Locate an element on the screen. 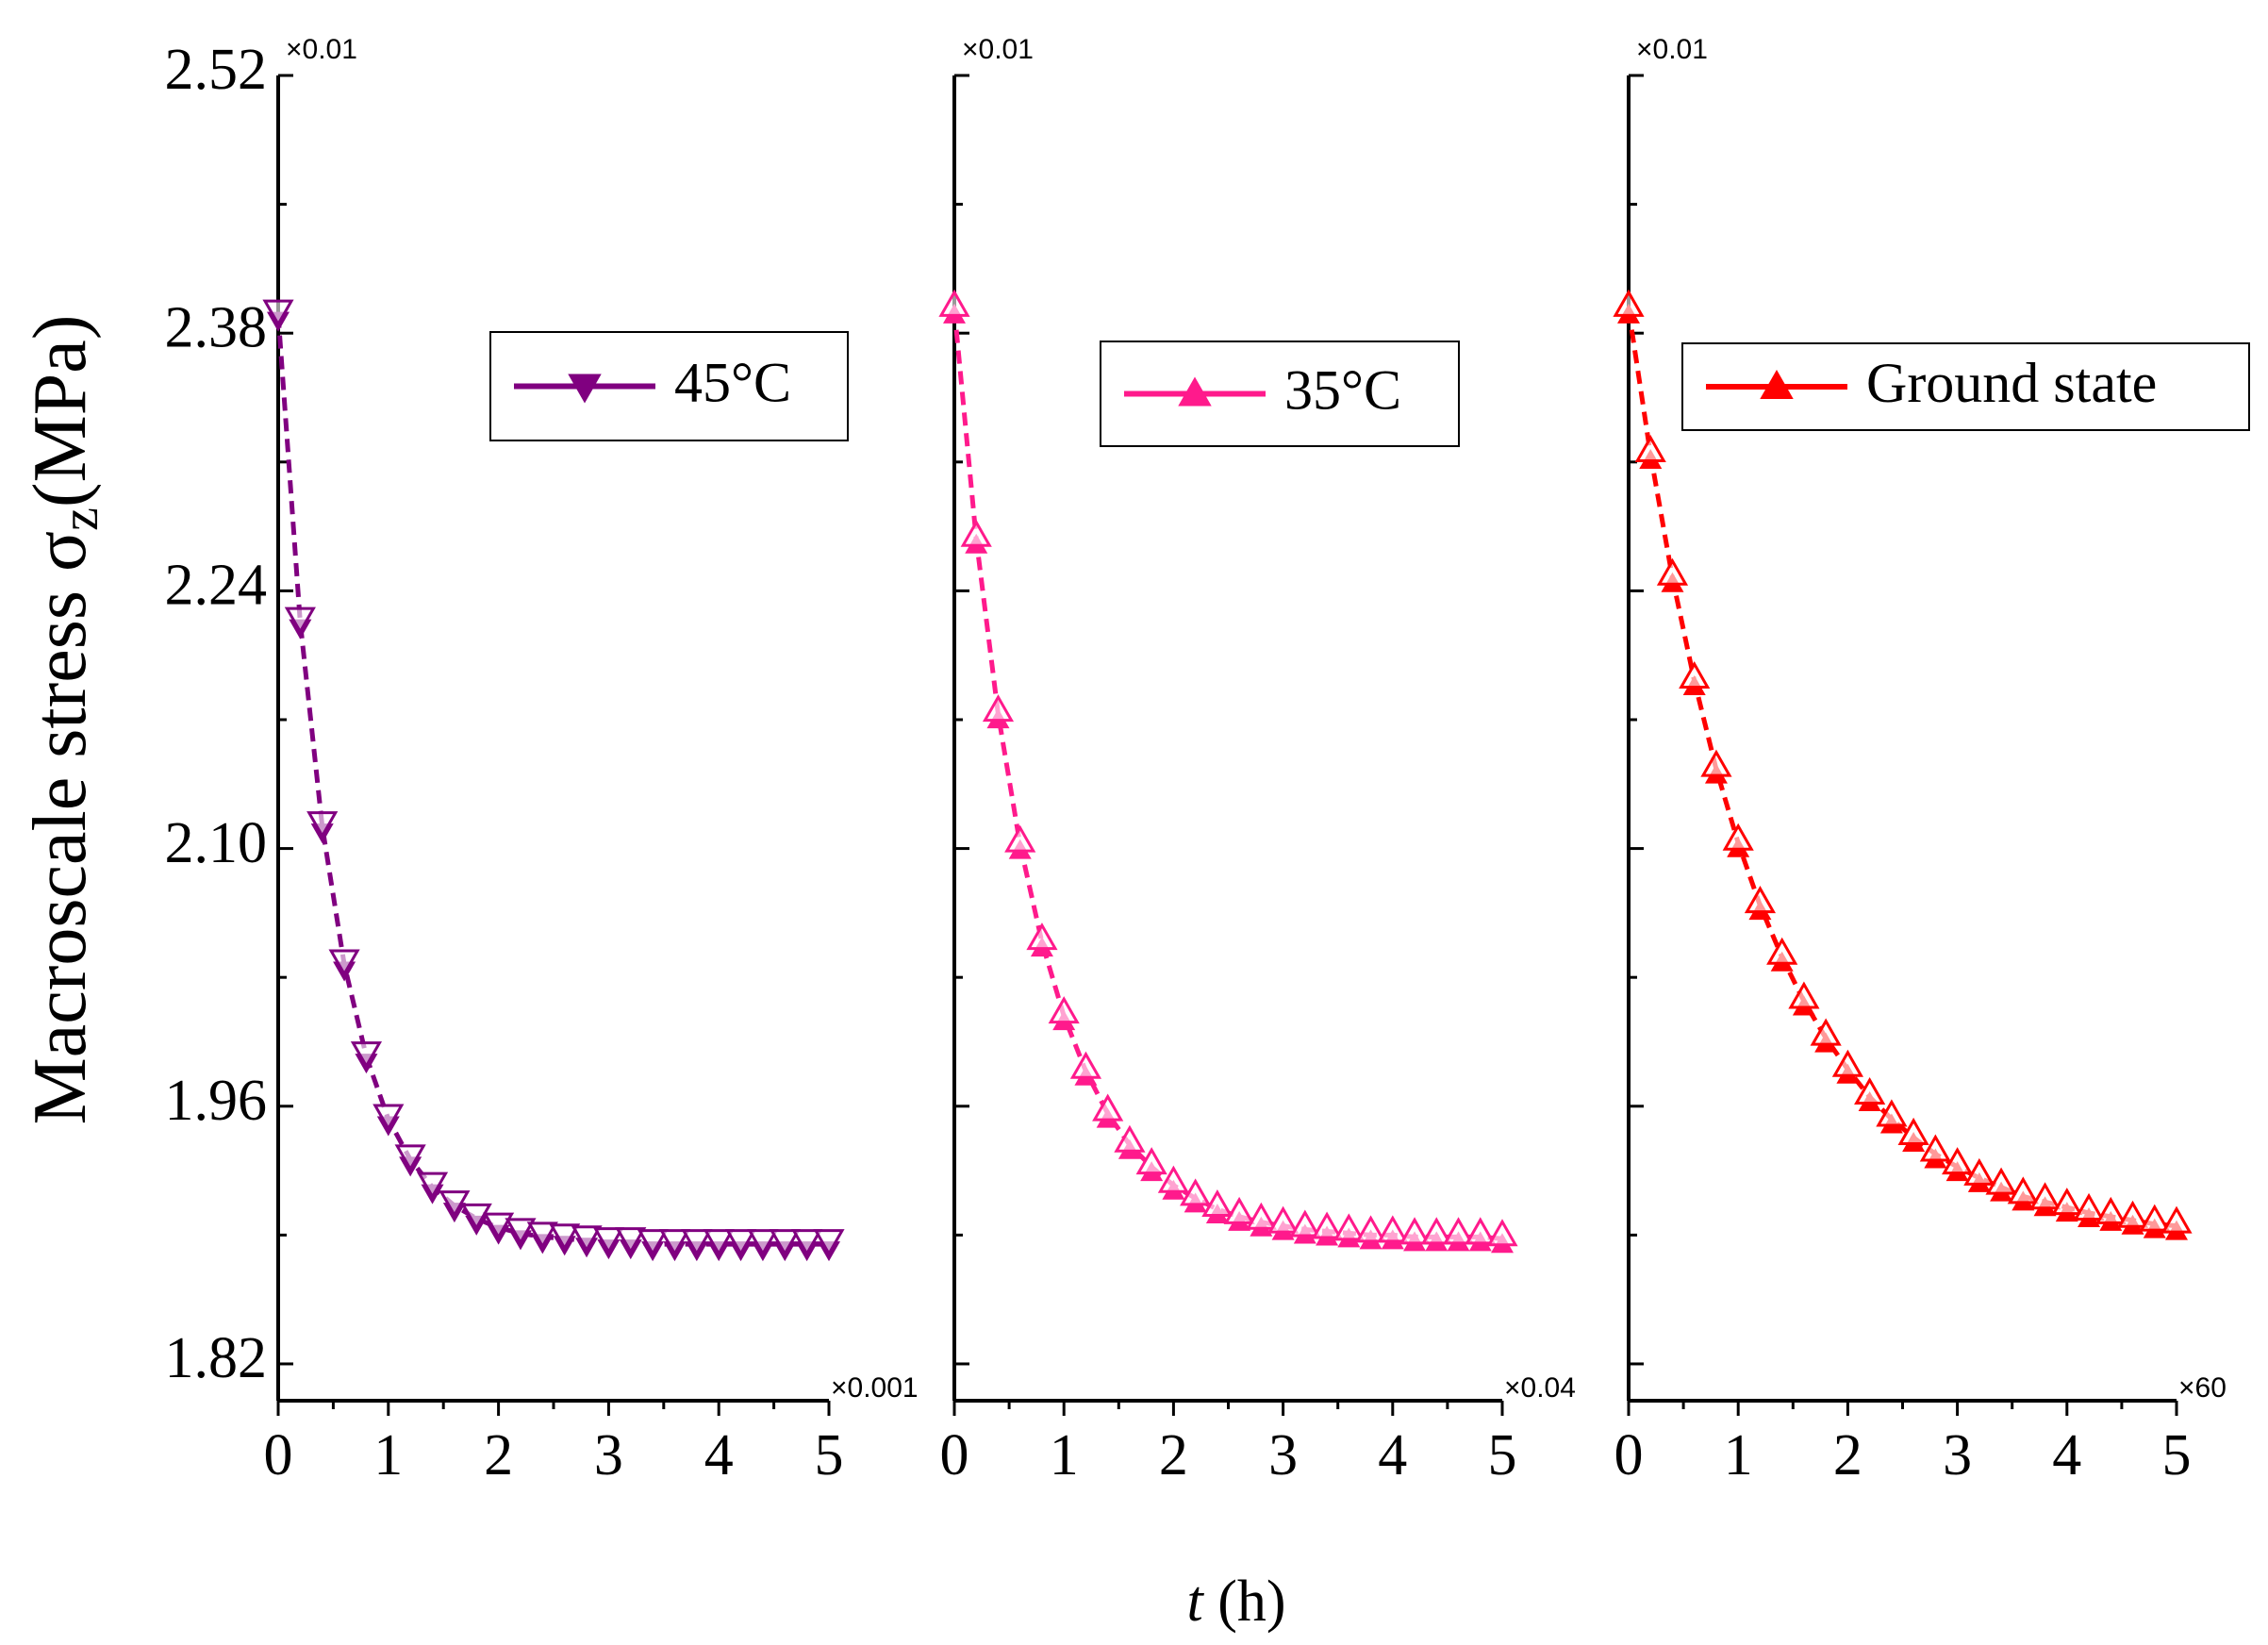 Image resolution: width=2268 pixels, height=1645 pixels. y-tick-label: 2.38 is located at coordinates (216, 327).